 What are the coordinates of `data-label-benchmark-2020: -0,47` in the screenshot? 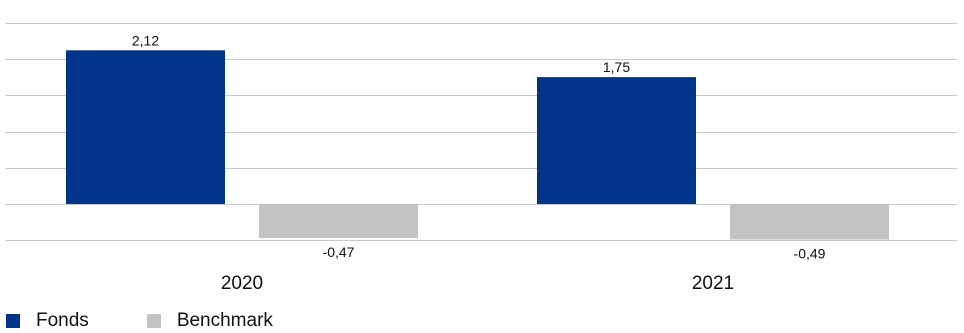 It's located at (339, 252).